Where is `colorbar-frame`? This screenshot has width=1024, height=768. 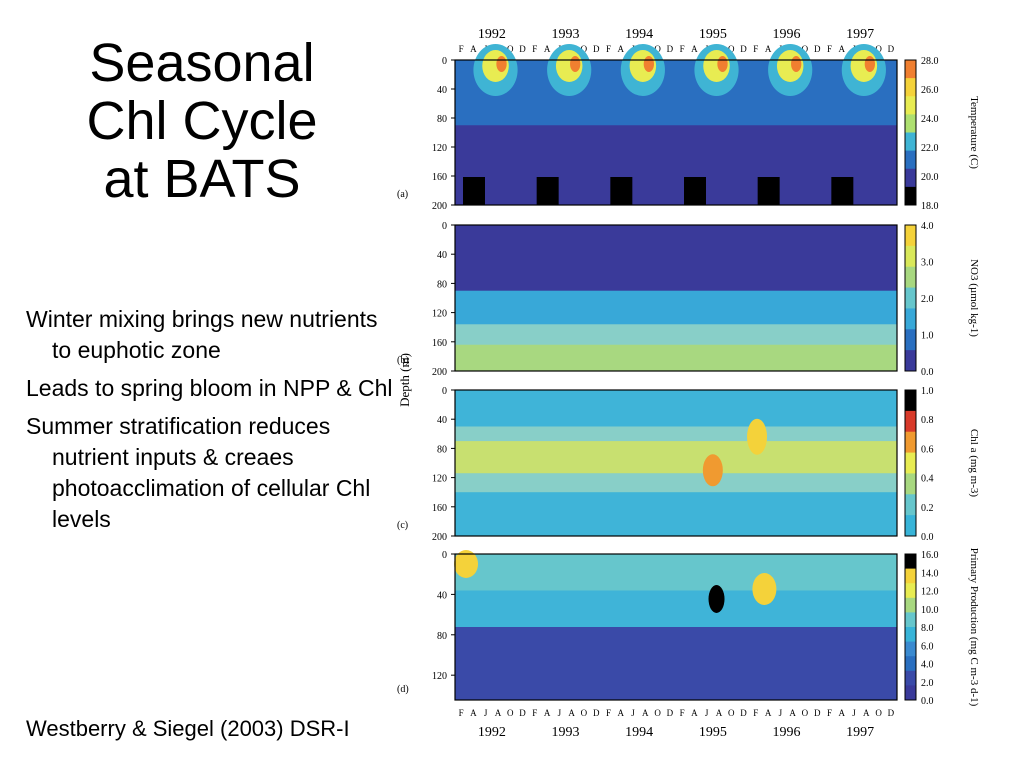
colorbar-frame is located at coordinates (910, 298).